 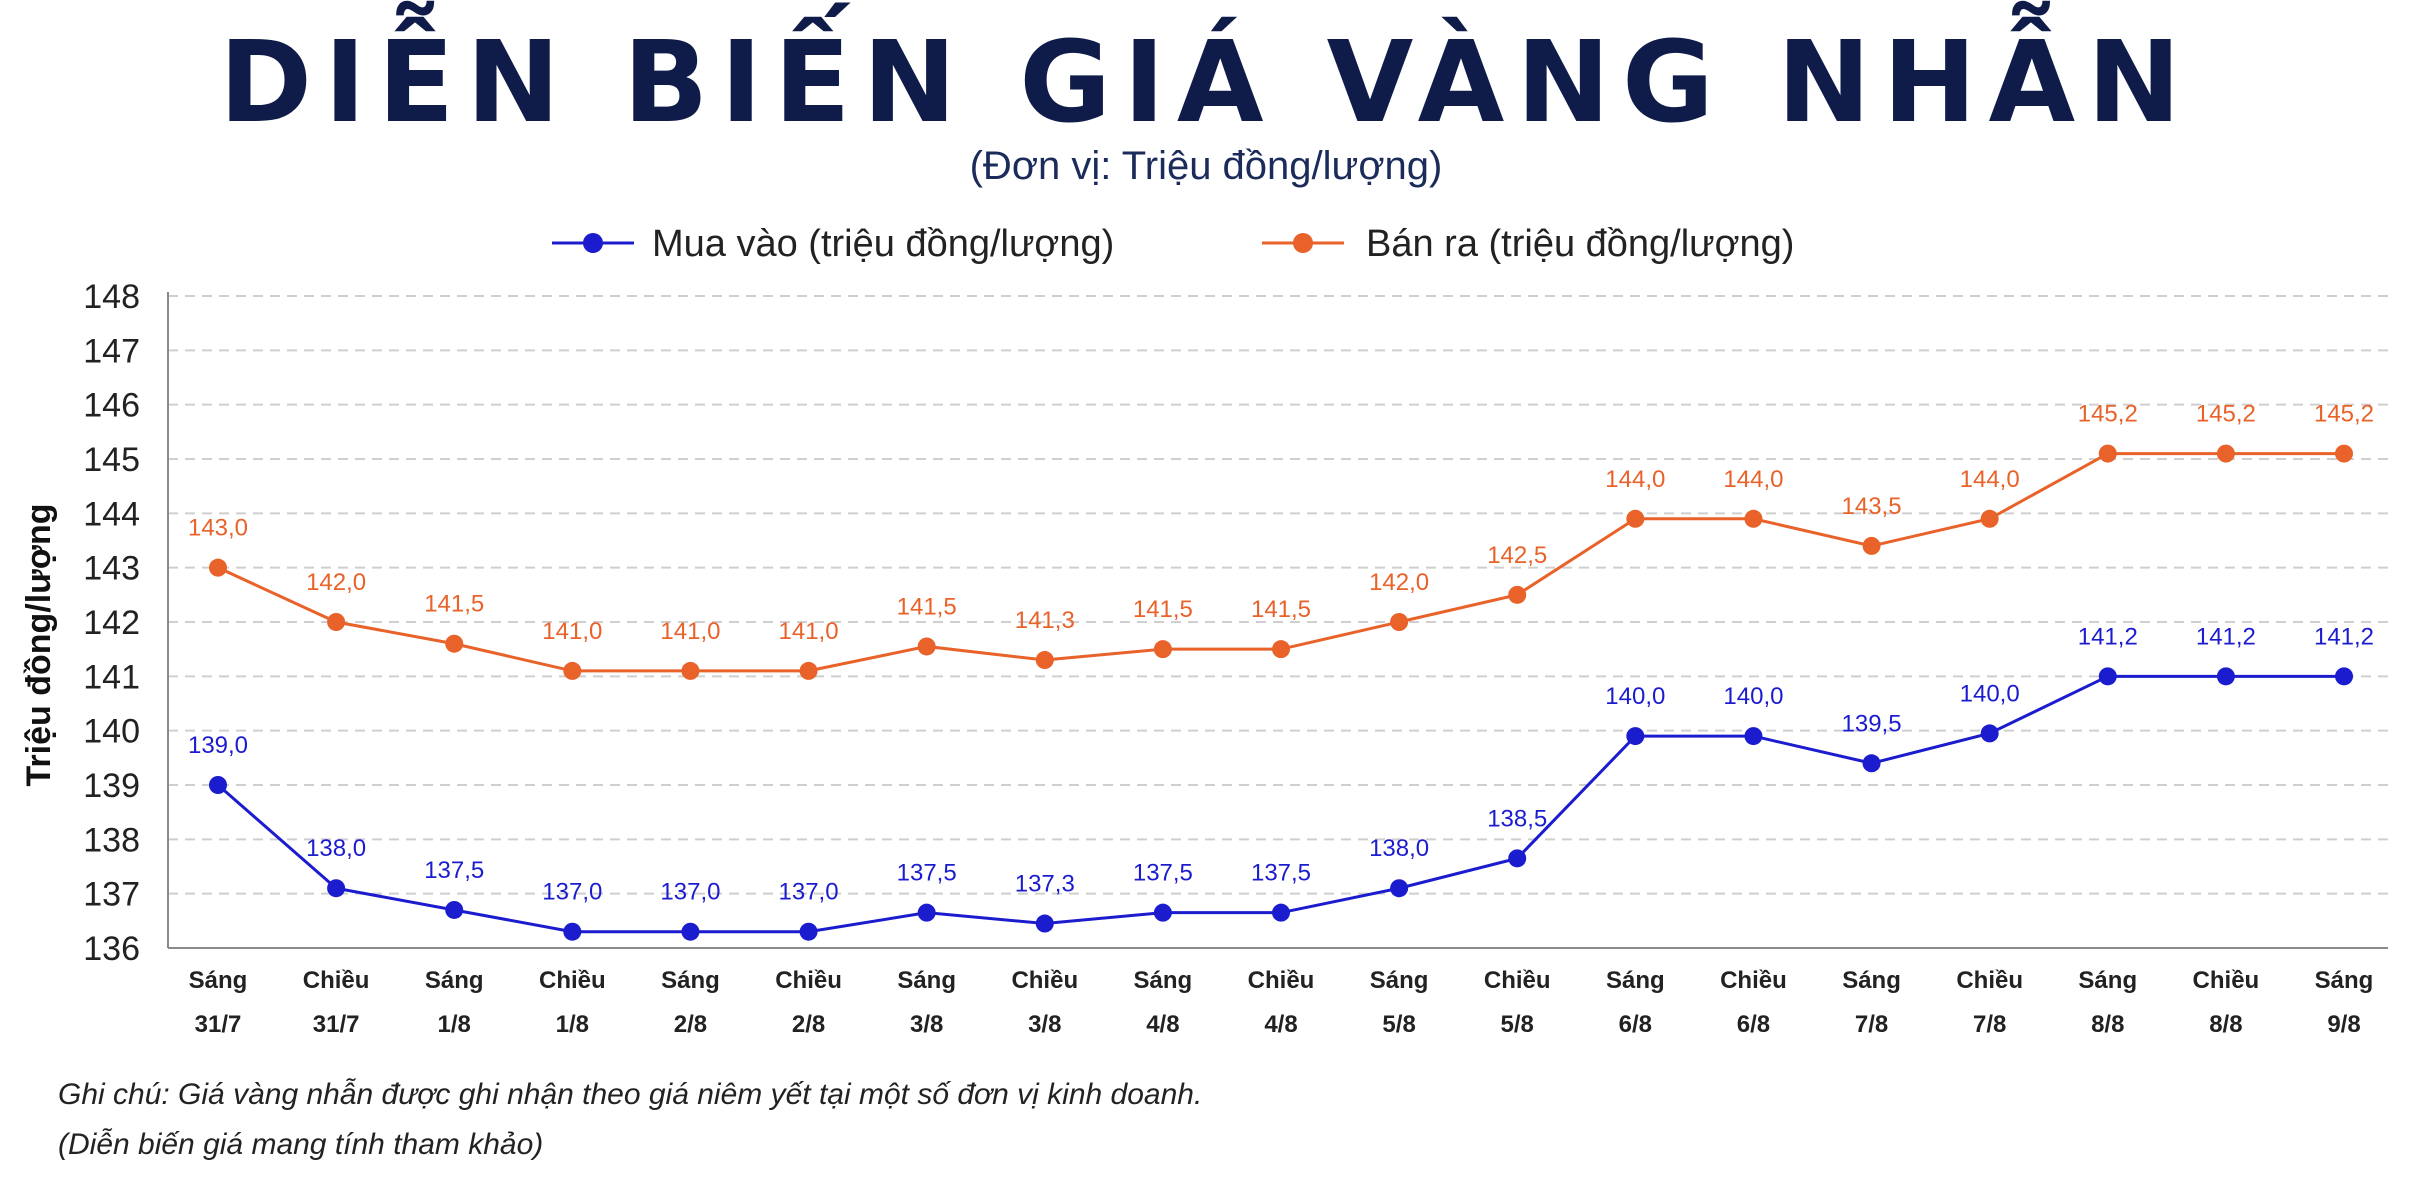 I want to click on x-tick-label: 6/8, so click(x=1753, y=1024).